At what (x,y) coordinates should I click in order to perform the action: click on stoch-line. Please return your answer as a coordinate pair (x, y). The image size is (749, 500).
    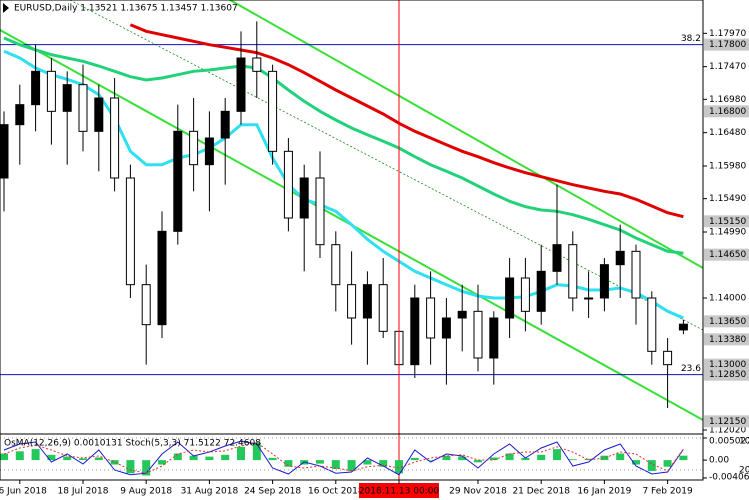
    Looking at the image, I should click on (343, 458).